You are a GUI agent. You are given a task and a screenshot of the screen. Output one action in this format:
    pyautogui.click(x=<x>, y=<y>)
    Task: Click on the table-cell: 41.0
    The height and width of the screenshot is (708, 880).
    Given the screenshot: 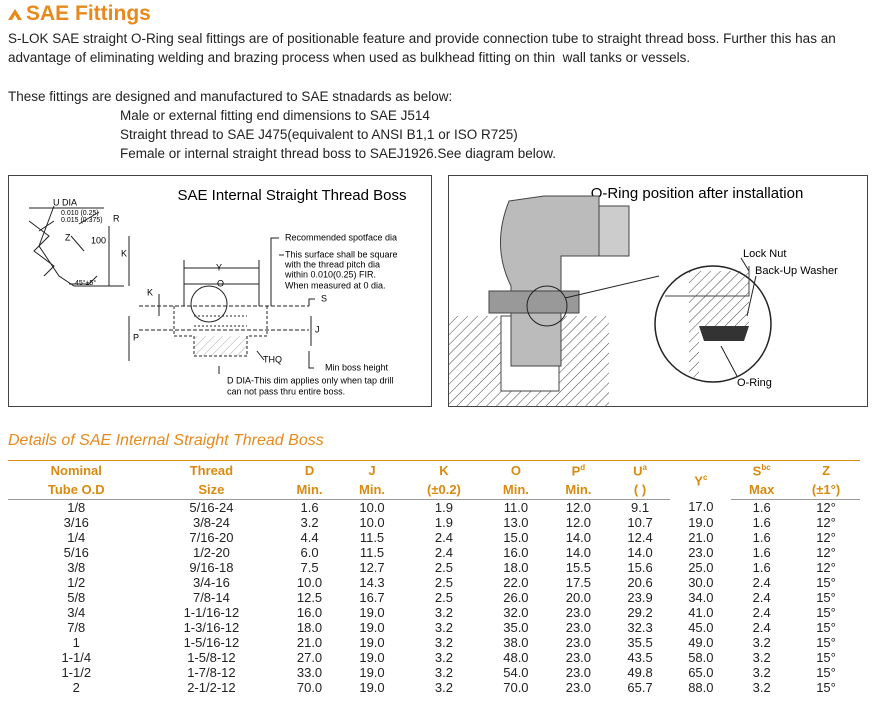 What is the action you would take?
    pyautogui.click(x=701, y=612)
    